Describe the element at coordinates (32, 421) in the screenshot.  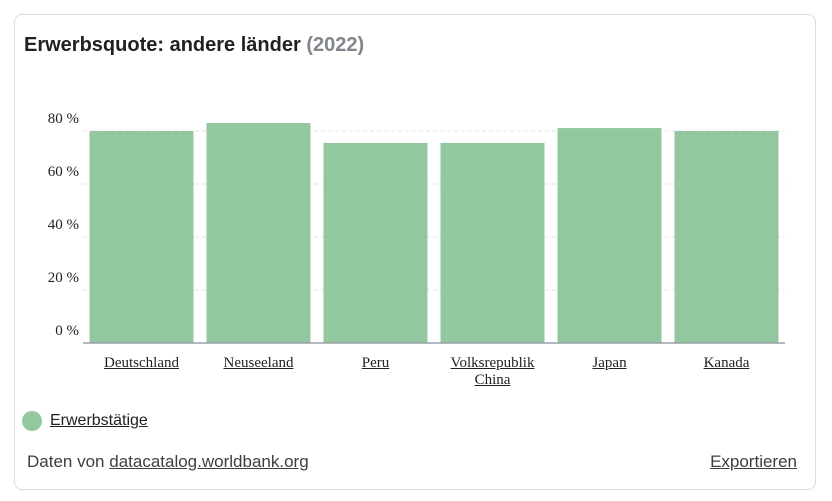
I see `legend-swatch` at that location.